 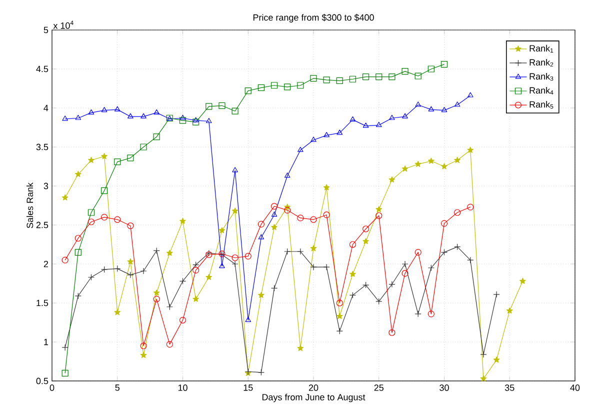 I want to click on x-axis-title: Days from June to August, so click(x=314, y=398).